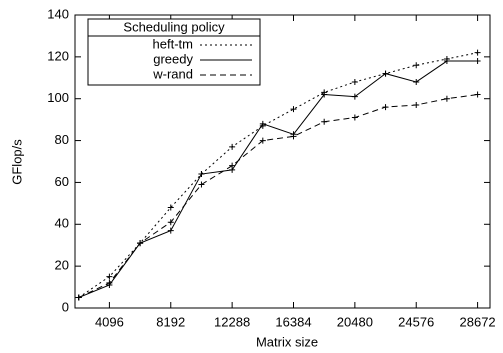 This screenshot has height=353, width=503. I want to click on y-tick-label: 80, so click(62, 139).